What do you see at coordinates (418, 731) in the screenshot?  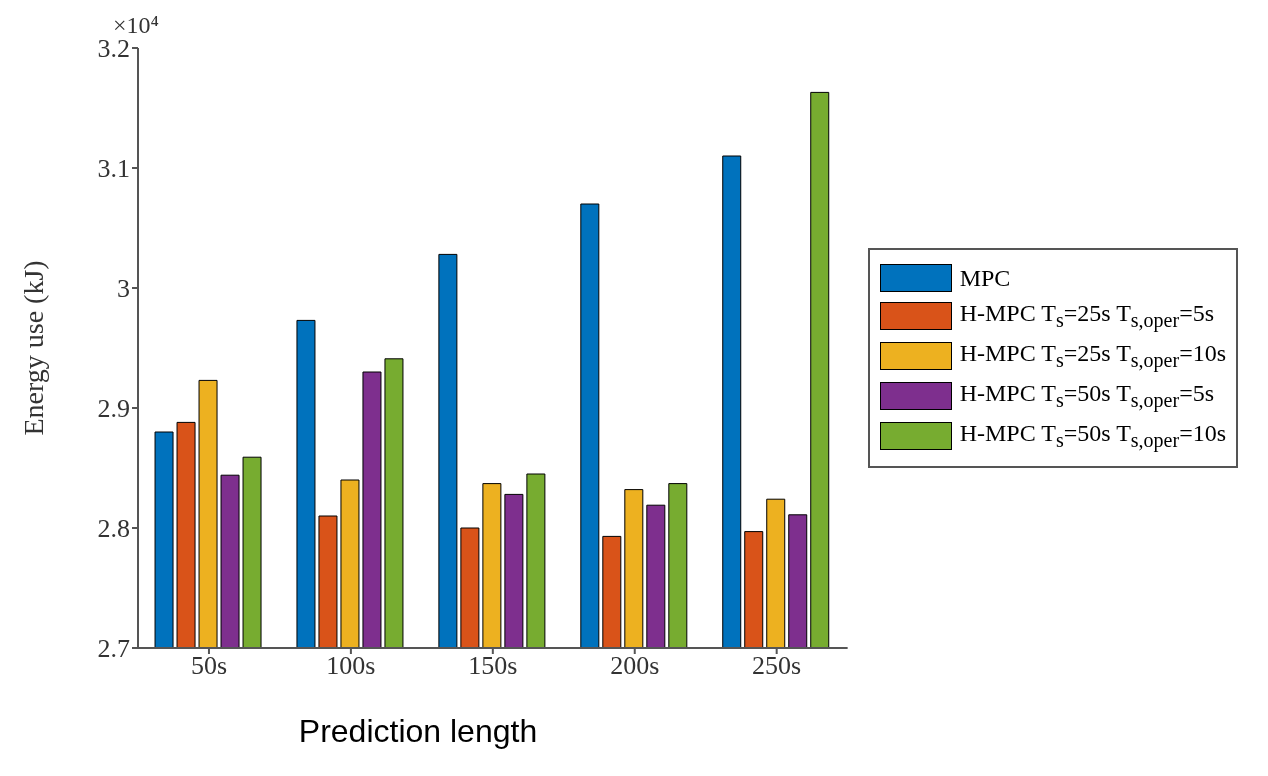 I see `x-axis-title: Prediction length` at bounding box center [418, 731].